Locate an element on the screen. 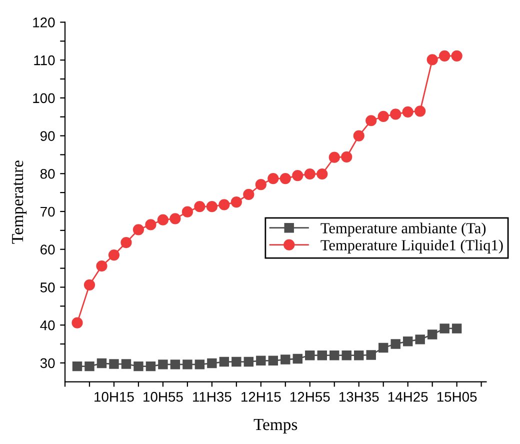 The image size is (520, 444). x-tick-label: 14H25 is located at coordinates (408, 397).